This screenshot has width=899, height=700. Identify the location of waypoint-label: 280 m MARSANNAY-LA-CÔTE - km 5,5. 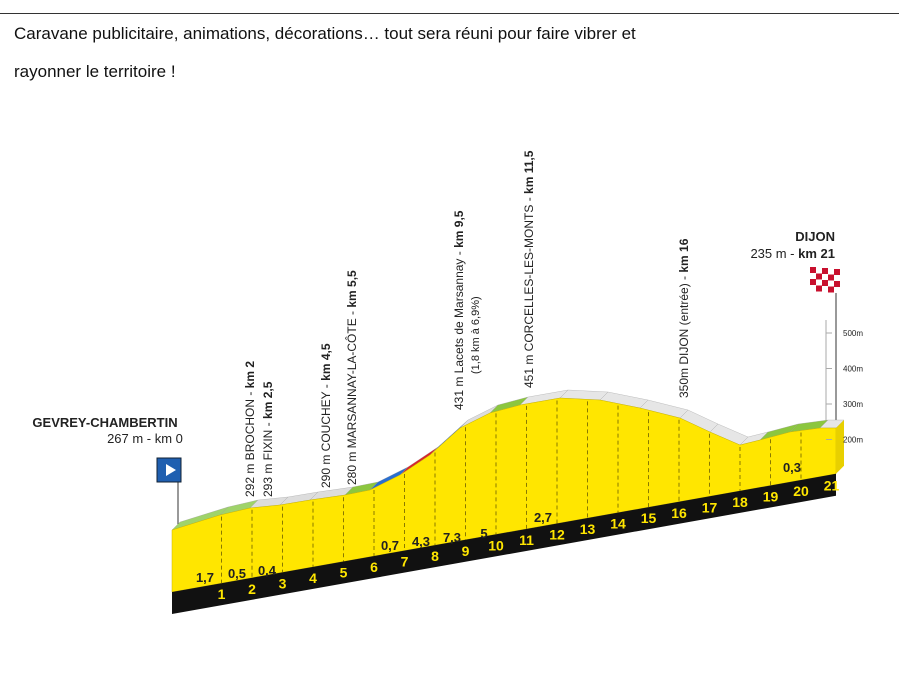
(351, 377).